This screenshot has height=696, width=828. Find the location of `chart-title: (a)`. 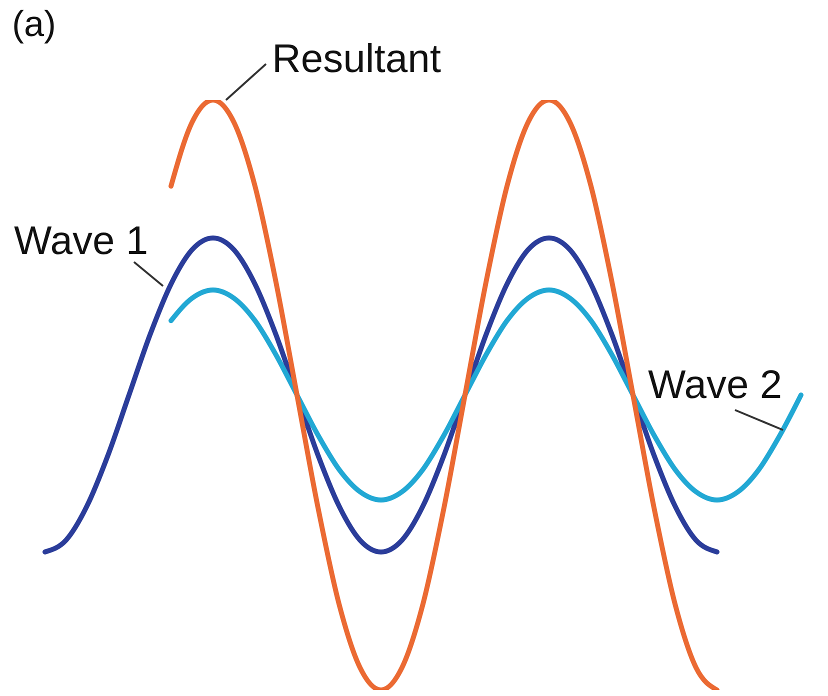

chart-title: (a) is located at coordinates (34, 23).